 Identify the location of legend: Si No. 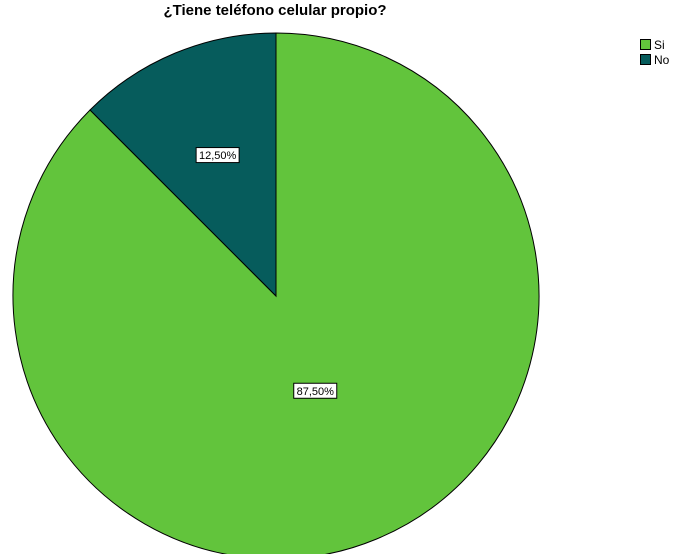
(654, 52).